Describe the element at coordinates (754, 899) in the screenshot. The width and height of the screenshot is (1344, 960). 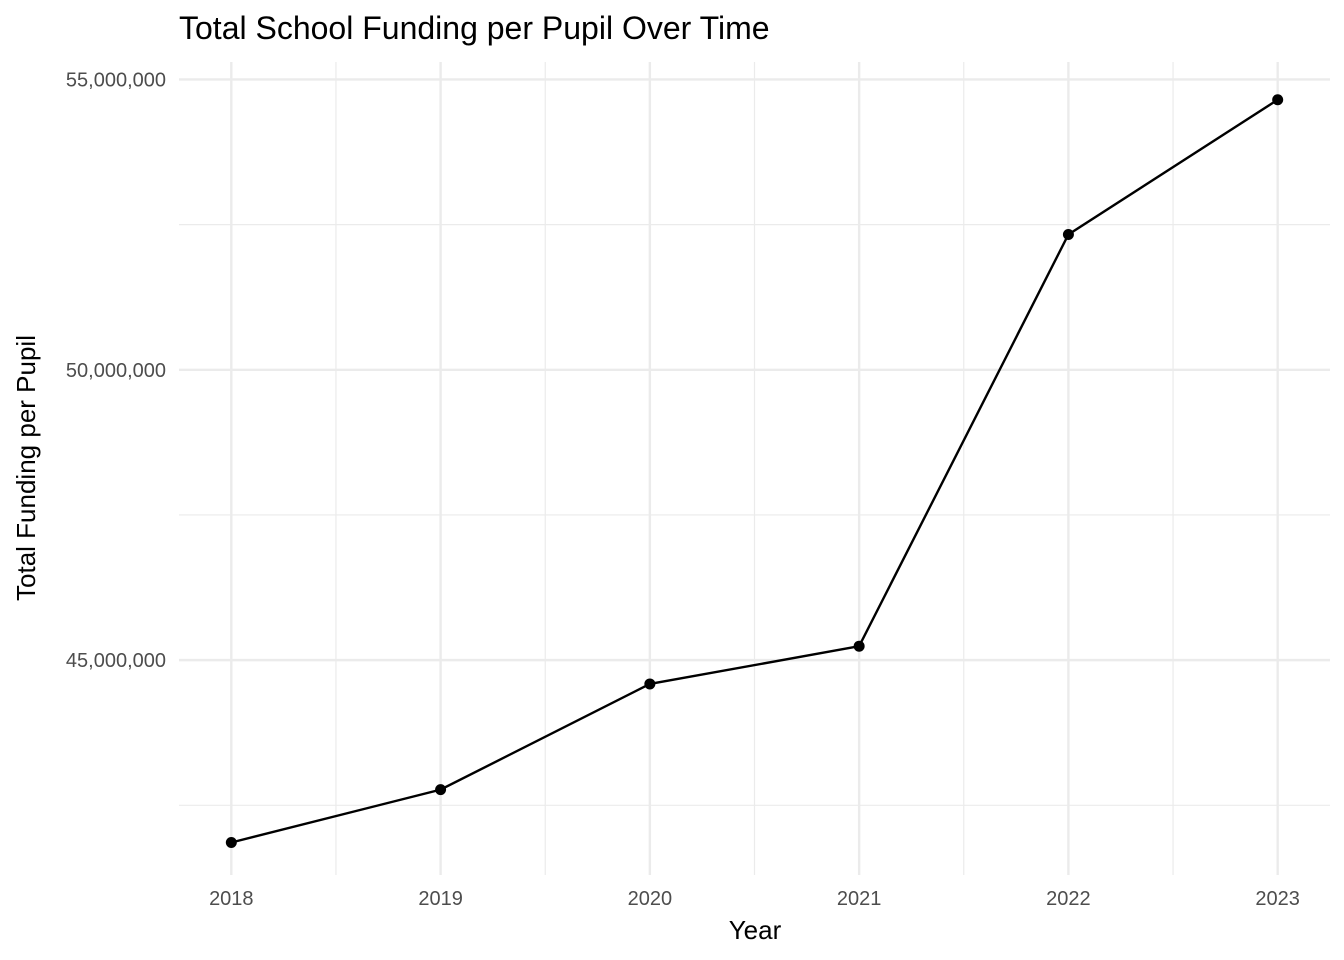
I see `x-axis-tick-labels: 2018 2019 2020 2021 2022 2023` at that location.